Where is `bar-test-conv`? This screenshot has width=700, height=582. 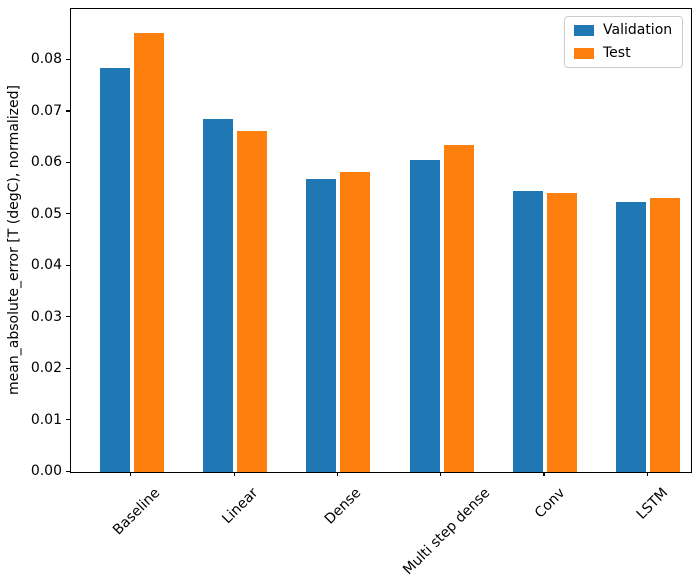
bar-test-conv is located at coordinates (561, 332).